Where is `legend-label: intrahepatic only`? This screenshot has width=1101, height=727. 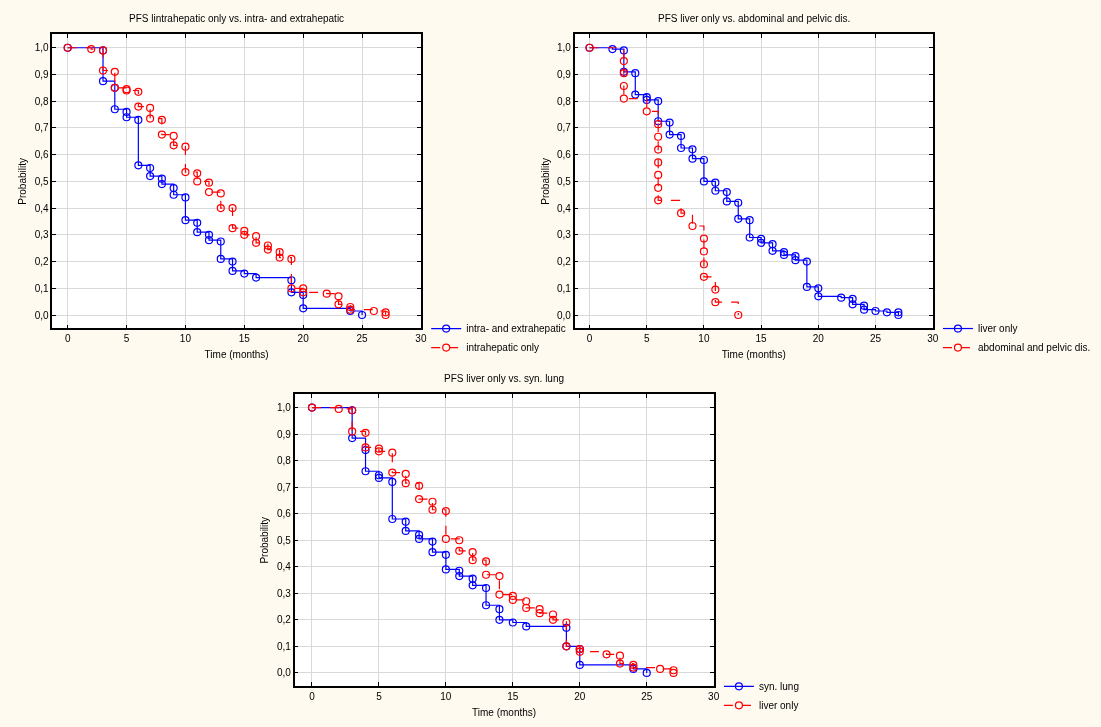 legend-label: intrahepatic only is located at coordinates (503, 348).